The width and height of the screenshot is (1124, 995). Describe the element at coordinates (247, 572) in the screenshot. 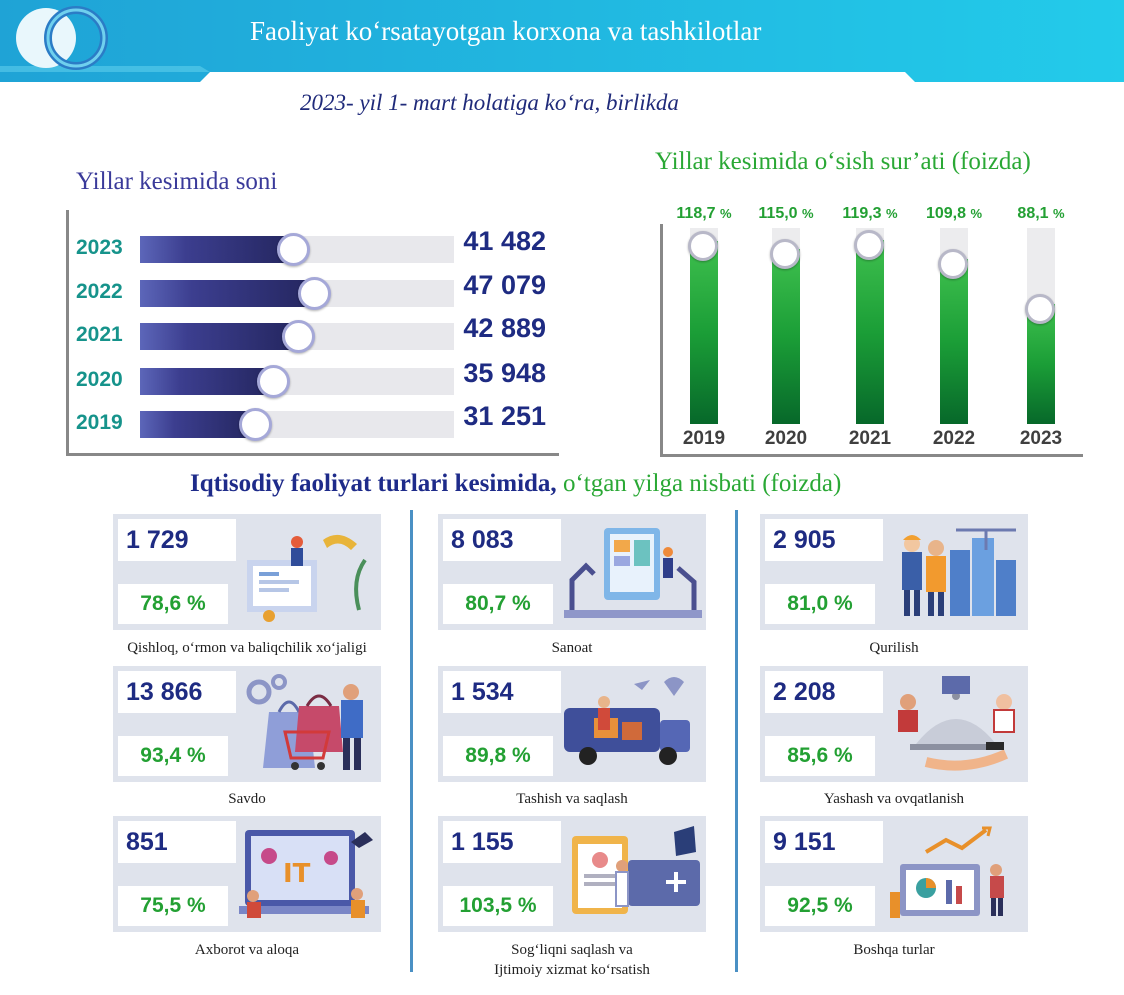

I see `sector-card: 1 729 78,6 %` at that location.